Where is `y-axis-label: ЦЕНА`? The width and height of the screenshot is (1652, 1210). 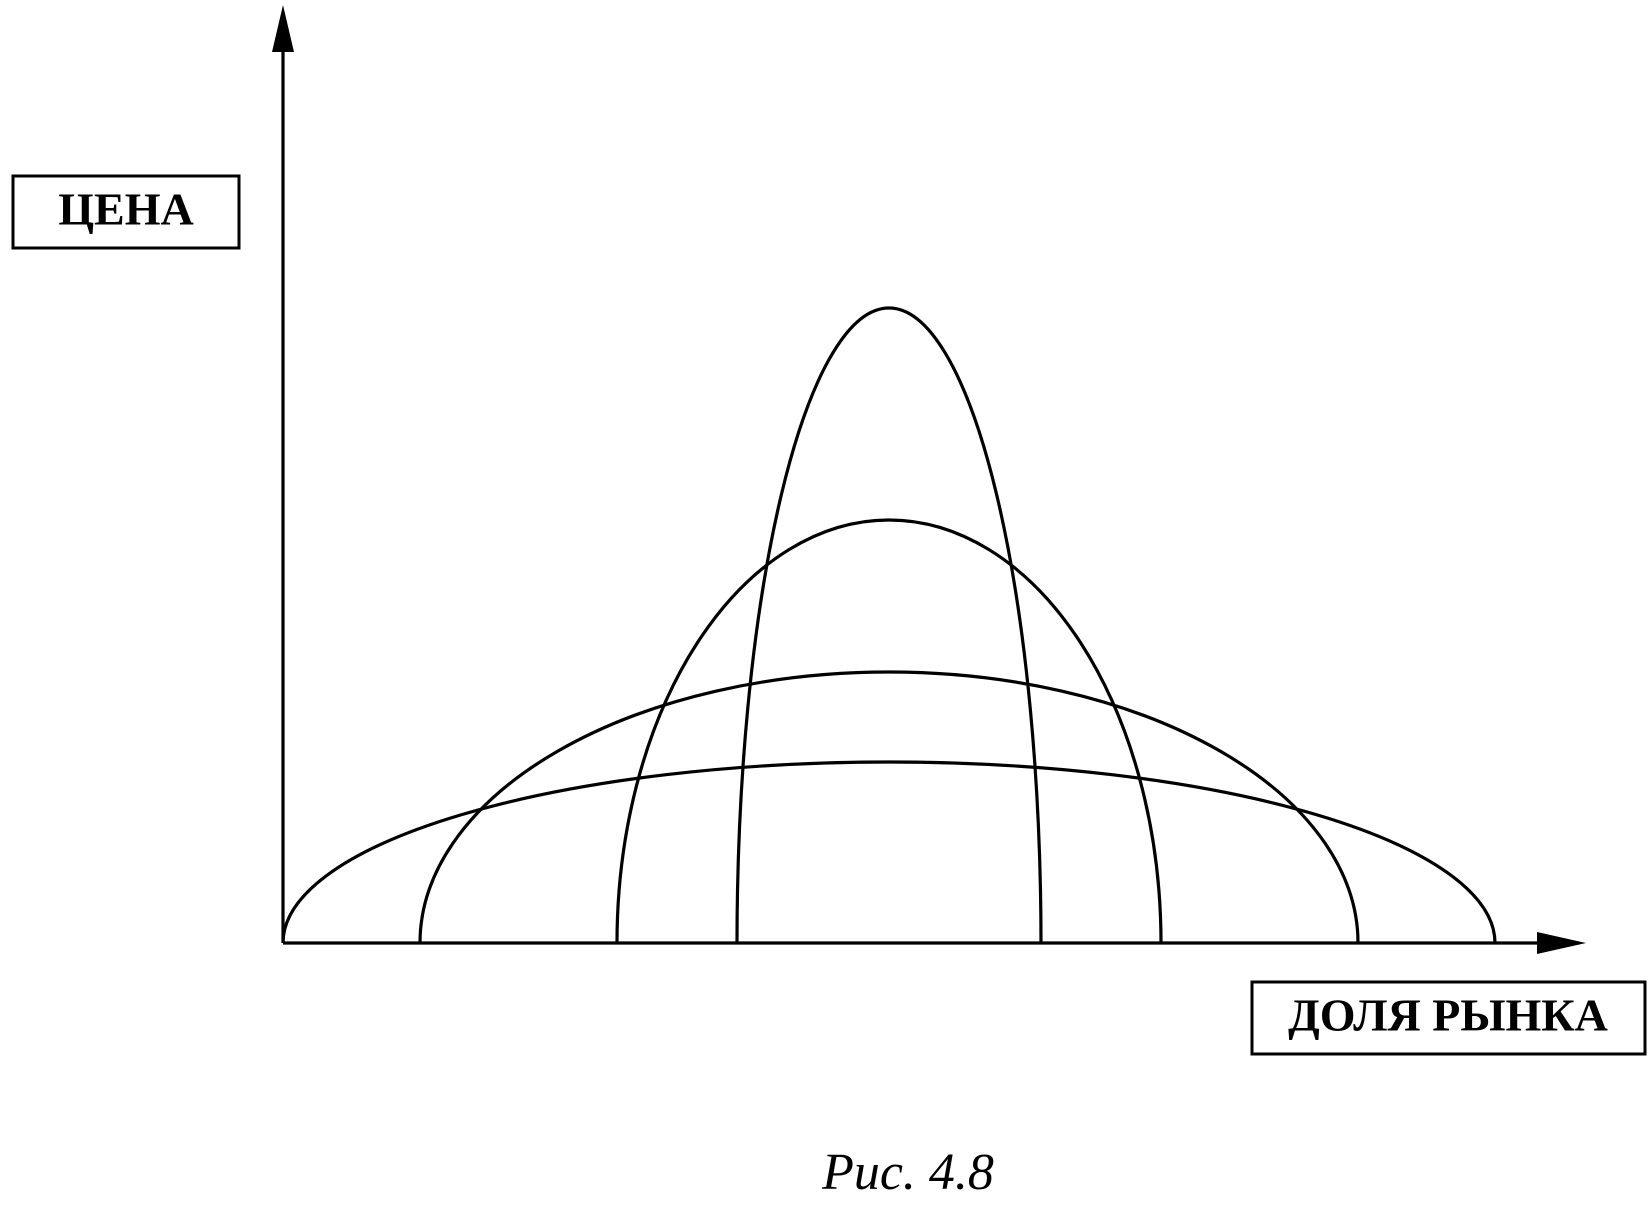
y-axis-label: ЦЕНА is located at coordinates (125, 209).